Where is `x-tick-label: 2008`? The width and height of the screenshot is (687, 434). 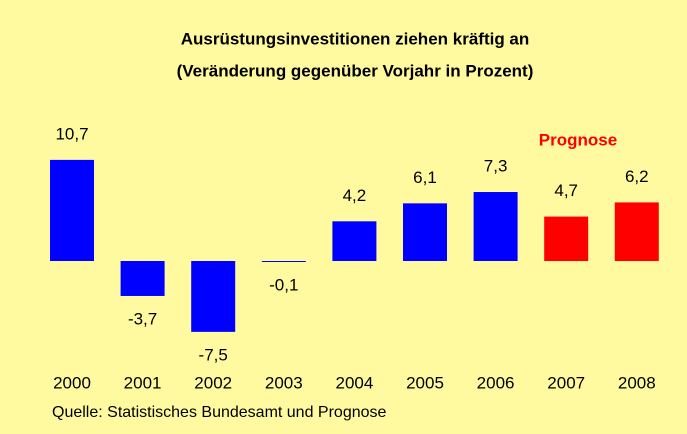 x-tick-label: 2008 is located at coordinates (637, 382).